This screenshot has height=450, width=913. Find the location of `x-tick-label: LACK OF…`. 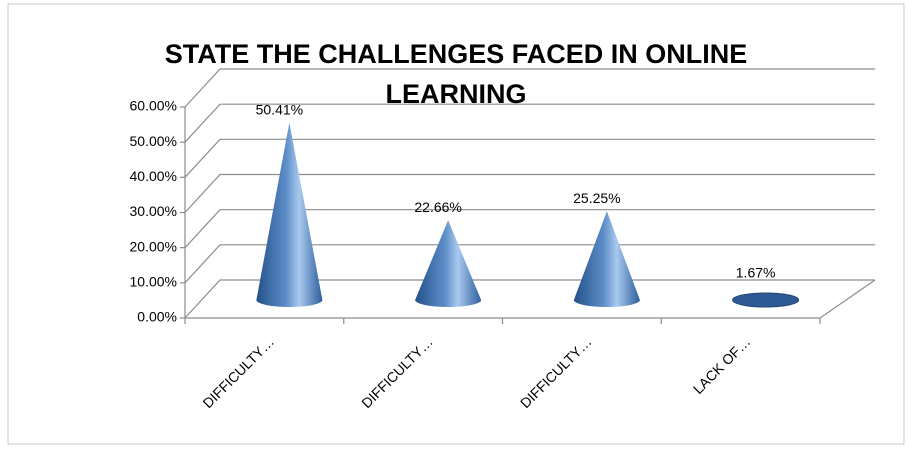

x-tick-label: LACK OF… is located at coordinates (722, 365).